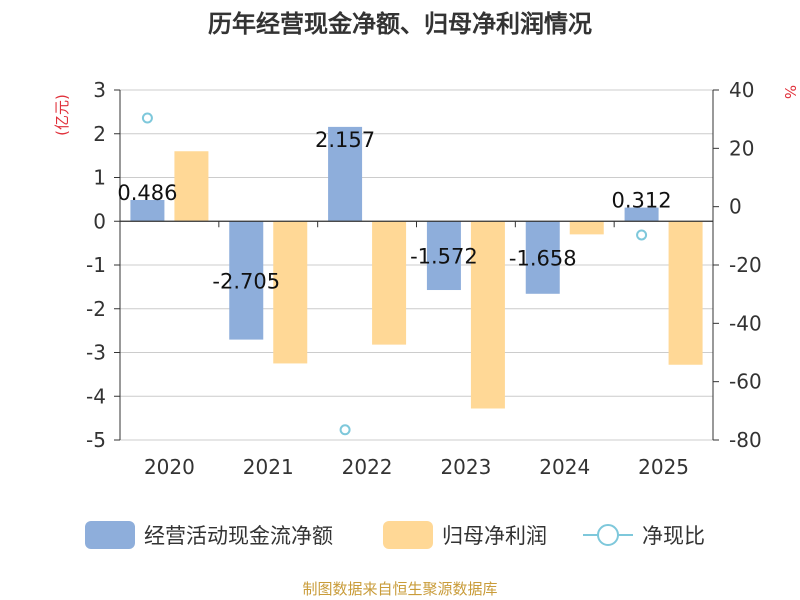  I want to click on right-tick-label: -60, so click(745, 382).